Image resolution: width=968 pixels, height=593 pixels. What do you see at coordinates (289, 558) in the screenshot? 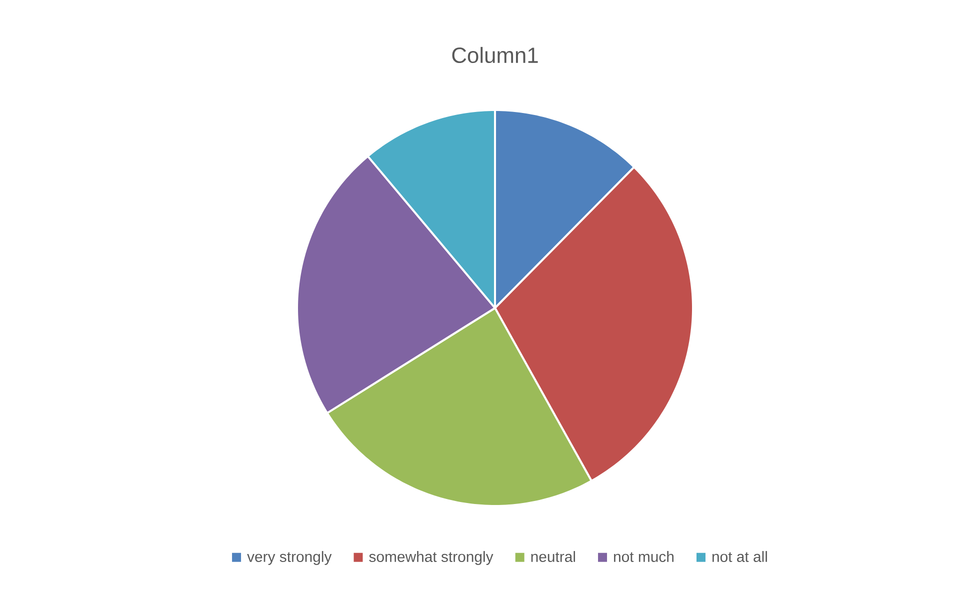
I see `legend-label: very strongly` at bounding box center [289, 558].